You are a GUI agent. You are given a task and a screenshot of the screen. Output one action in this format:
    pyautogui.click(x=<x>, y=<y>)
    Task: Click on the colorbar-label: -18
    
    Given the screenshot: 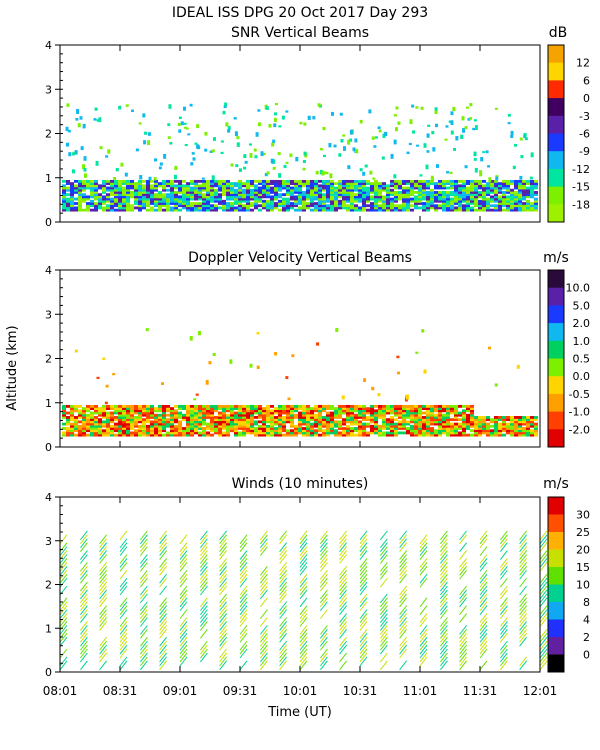 What is the action you would take?
    pyautogui.click(x=581, y=204)
    